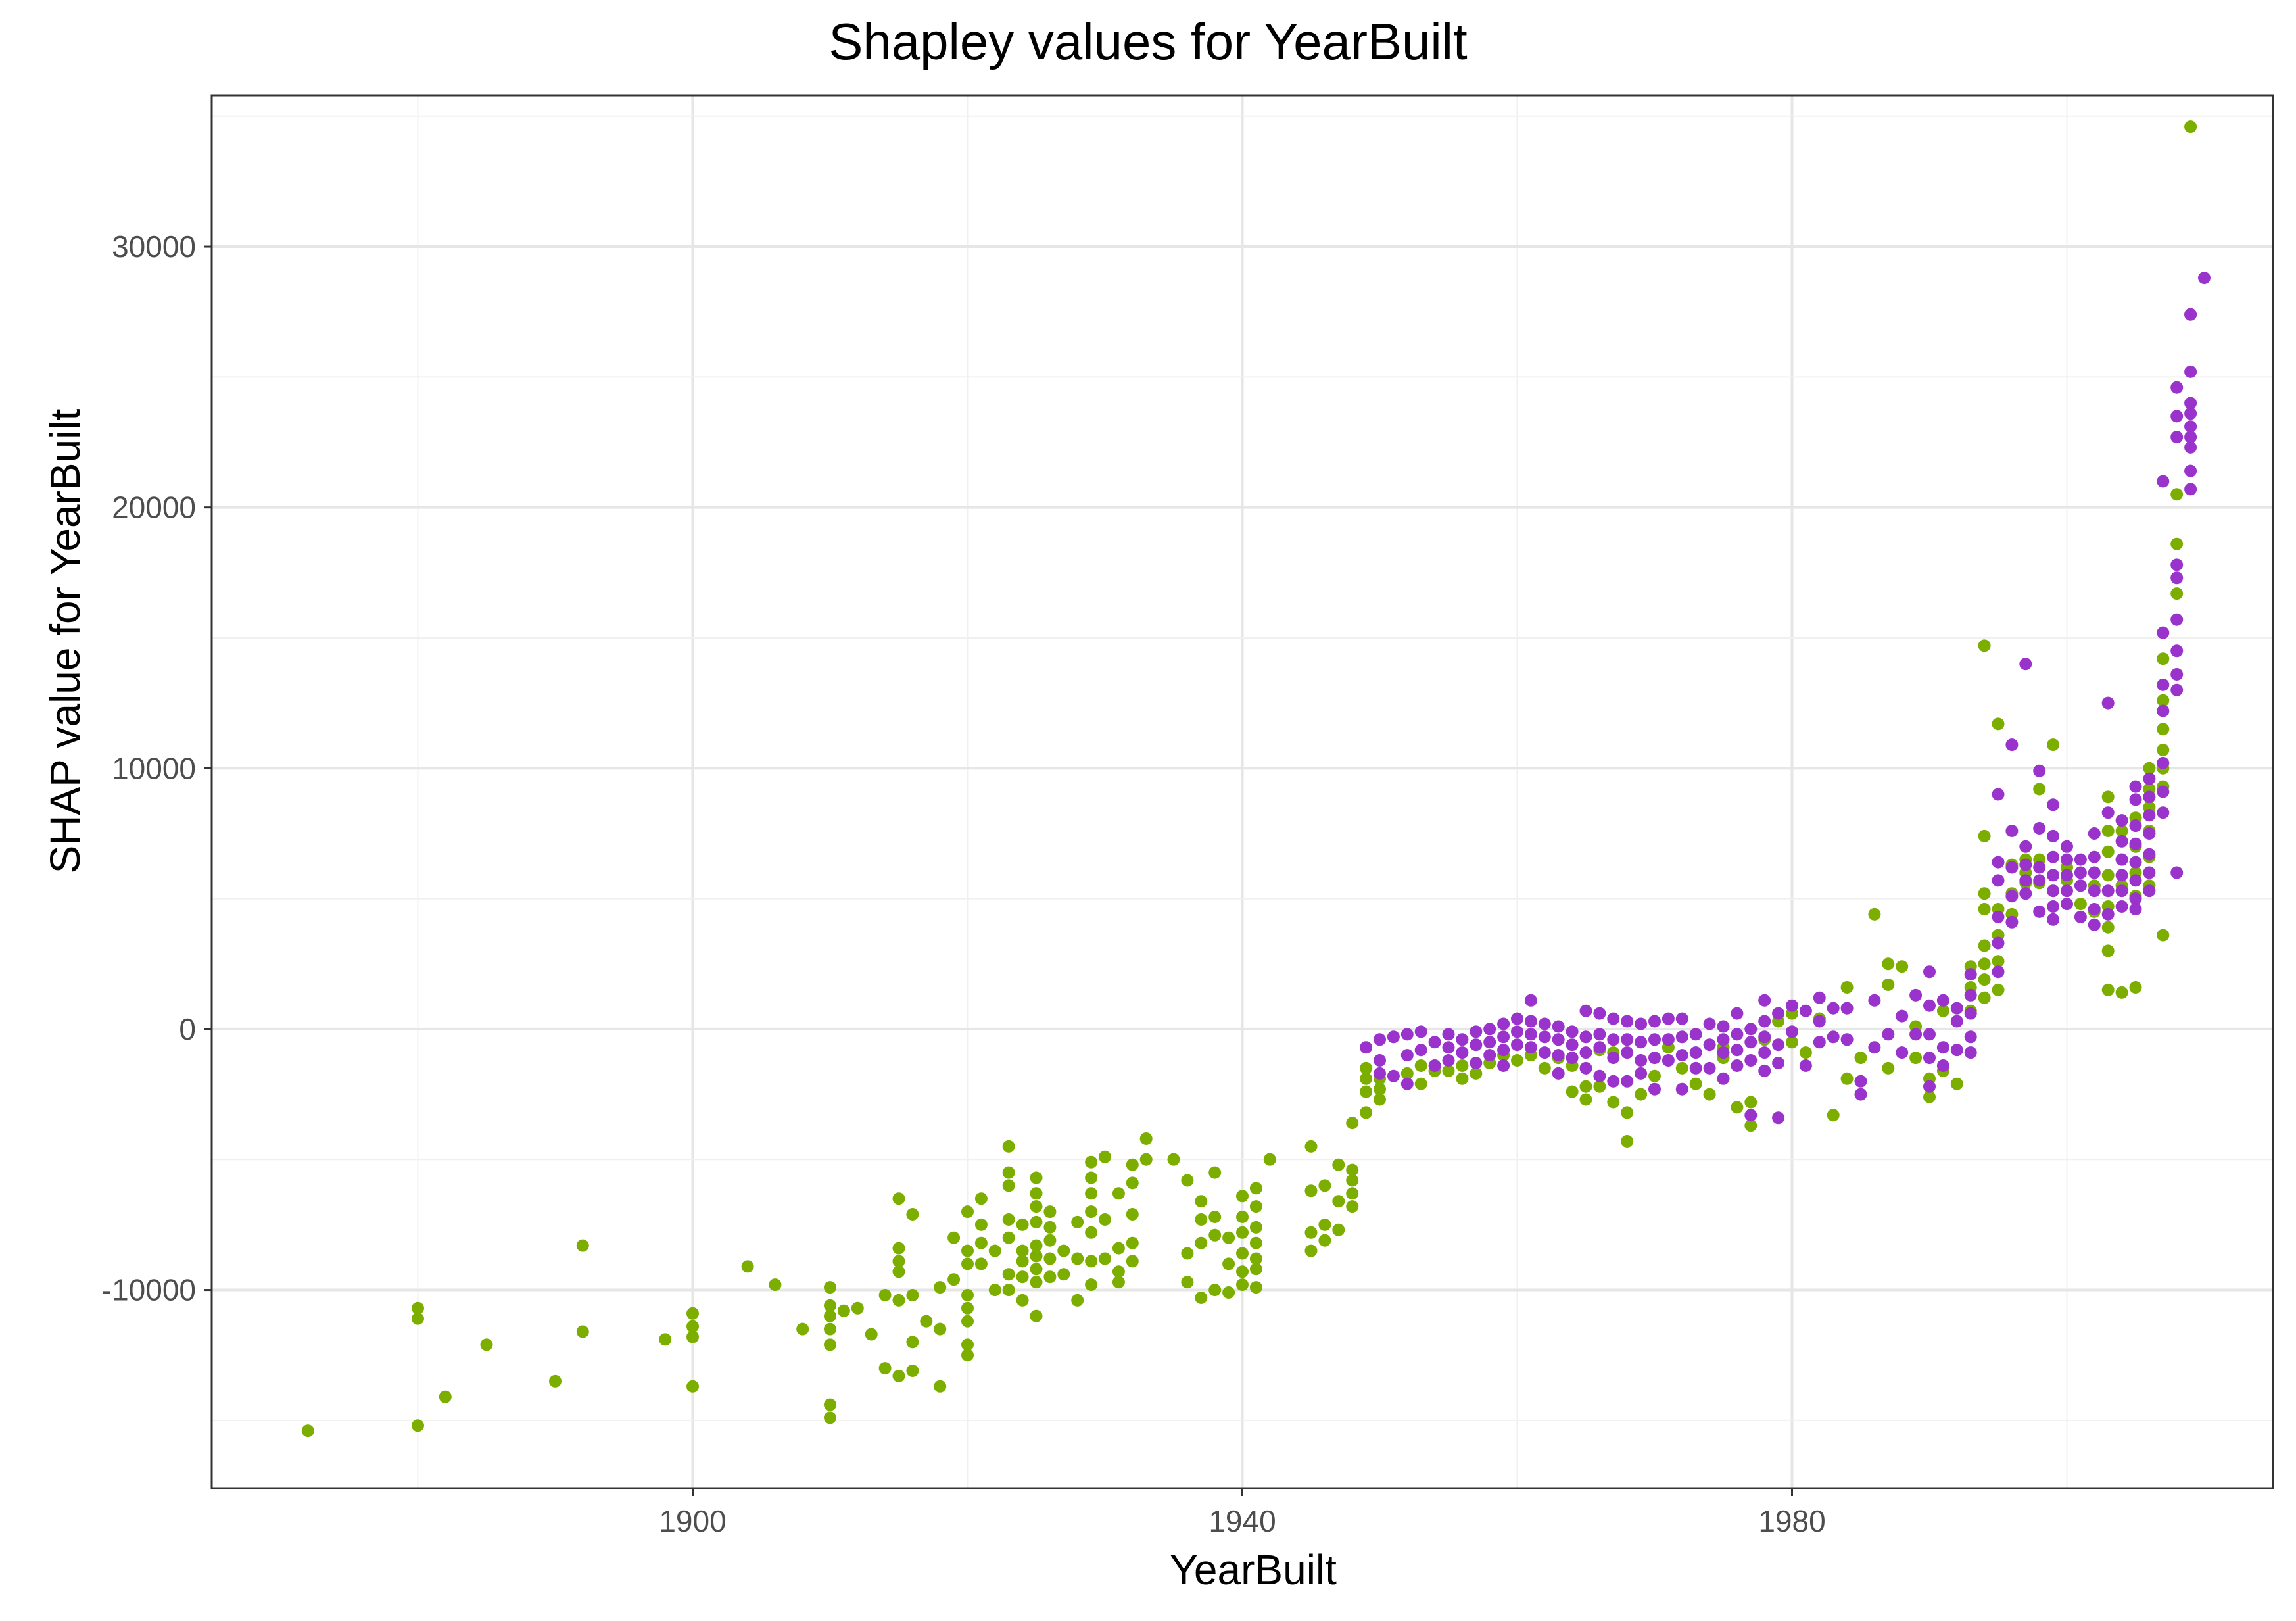 This screenshot has height=1621, width=2296. I want to click on chart-title: Shapley values for YearBuilt, so click(1148, 41).